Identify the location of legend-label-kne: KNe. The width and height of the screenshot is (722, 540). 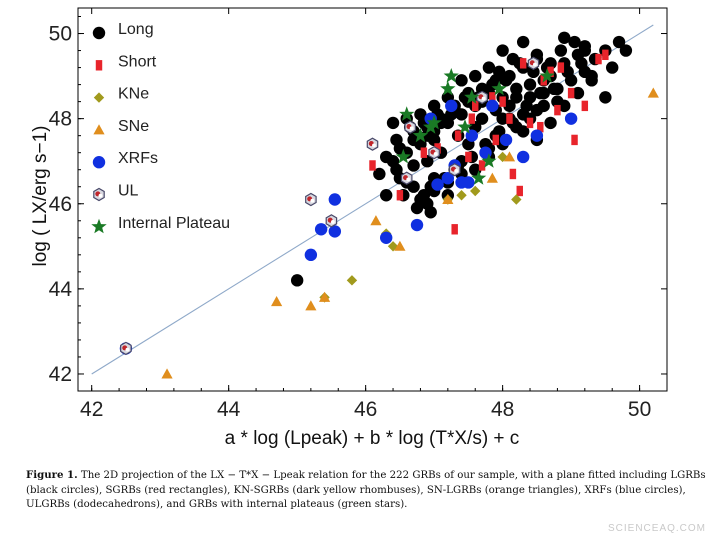
(133, 94).